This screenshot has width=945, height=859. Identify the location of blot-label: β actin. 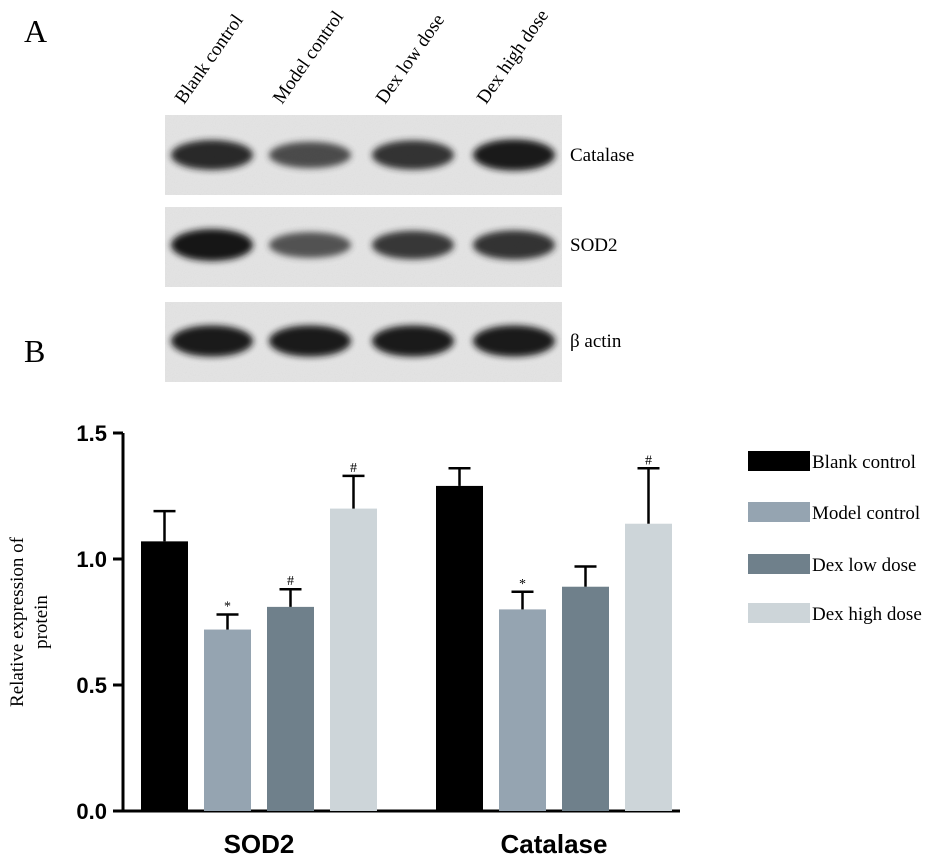
(596, 341).